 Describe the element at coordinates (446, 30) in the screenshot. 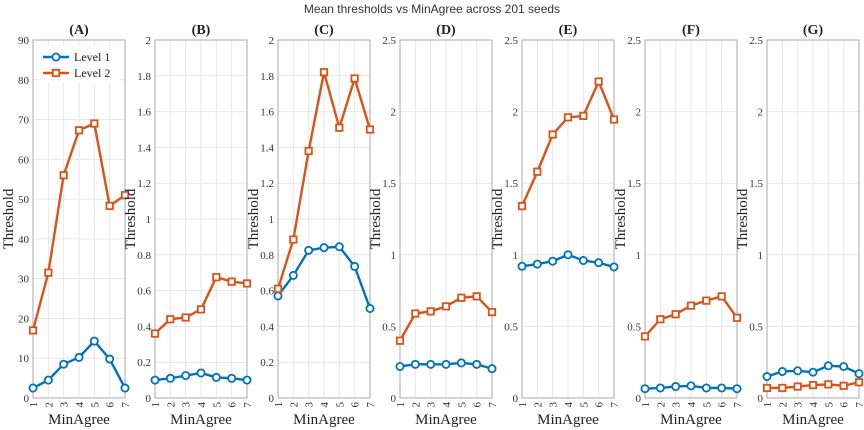

I see `panel-title: (D)` at that location.